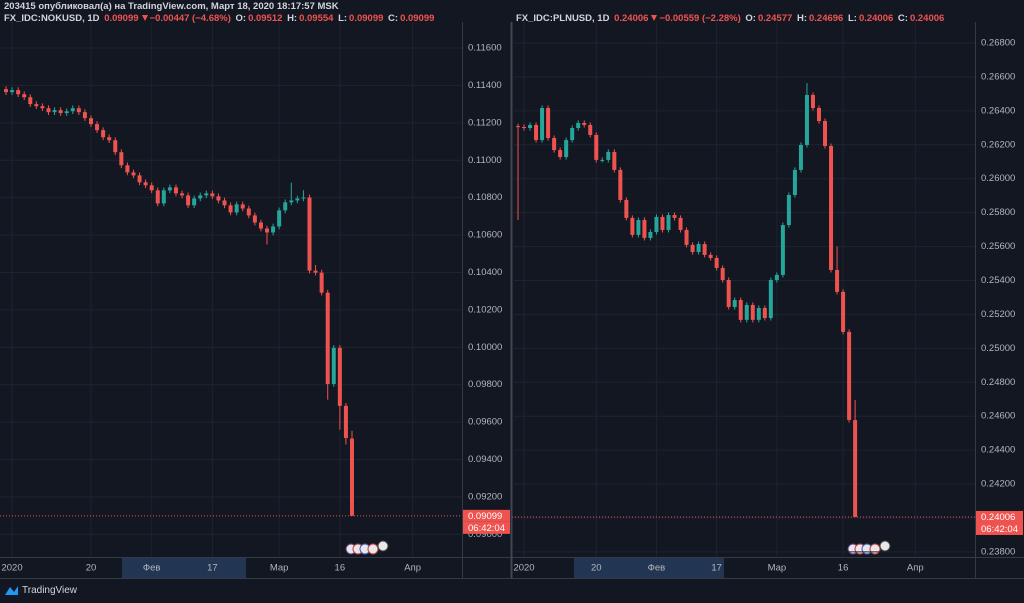  I want to click on y-tick-label: 0.24800, so click(998, 382).